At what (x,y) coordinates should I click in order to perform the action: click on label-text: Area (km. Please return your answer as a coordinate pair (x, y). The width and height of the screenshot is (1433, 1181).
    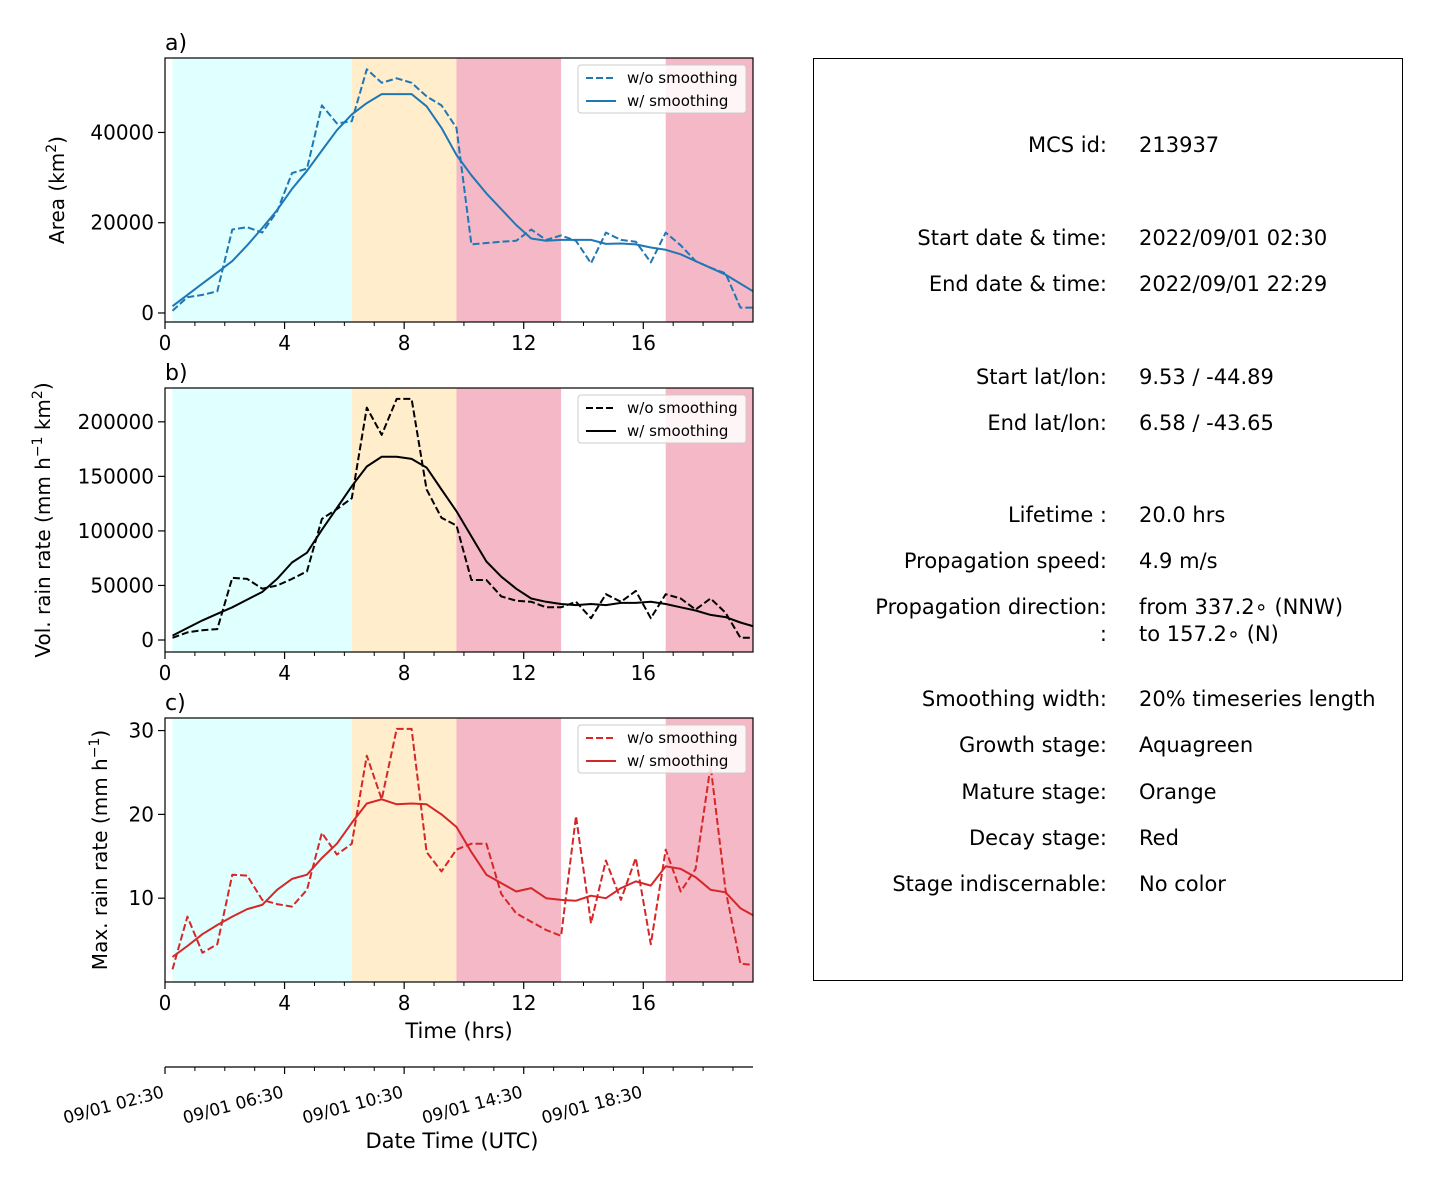
    Looking at the image, I should click on (57, 198).